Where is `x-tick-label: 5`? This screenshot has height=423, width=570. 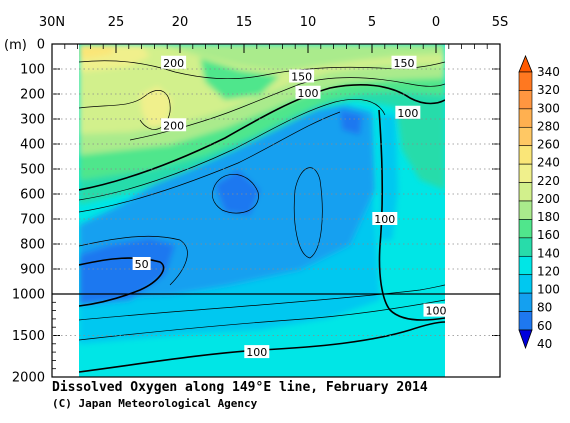
x-tick-label: 5 is located at coordinates (372, 22).